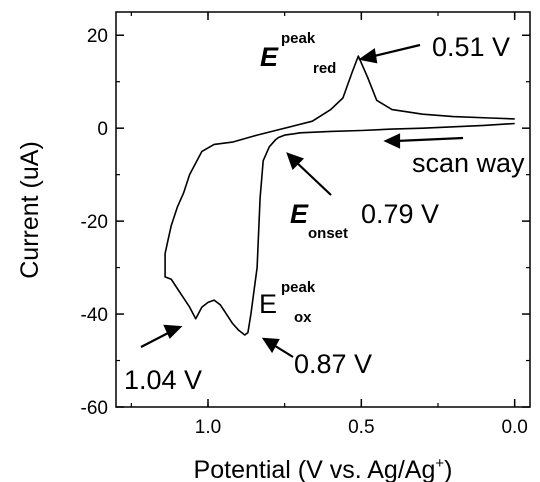  I want to click on y-axis-title: Current (uA), so click(30, 210).